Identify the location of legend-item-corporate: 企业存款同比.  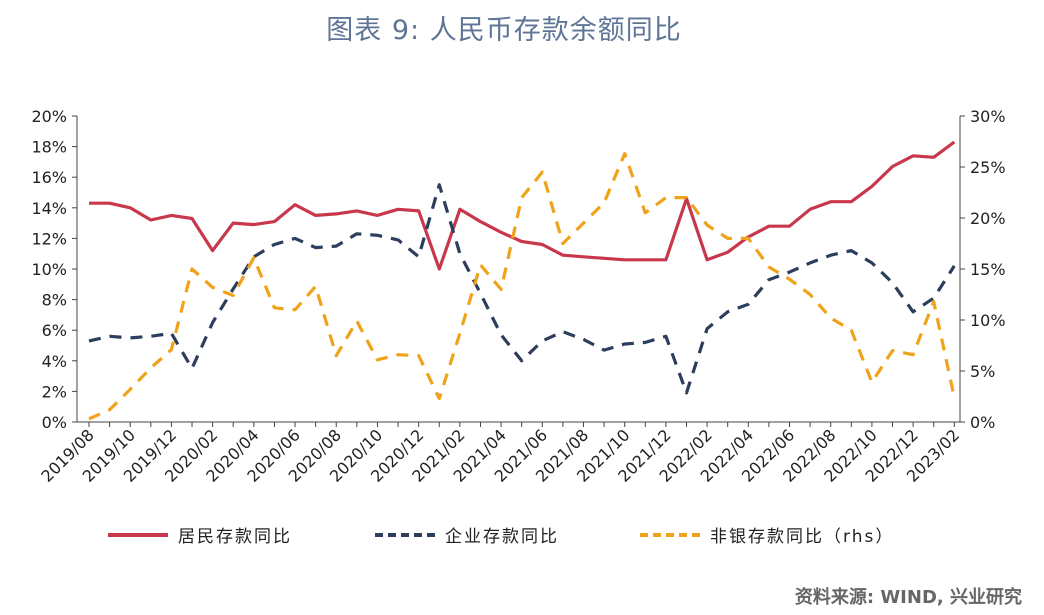
(467, 534).